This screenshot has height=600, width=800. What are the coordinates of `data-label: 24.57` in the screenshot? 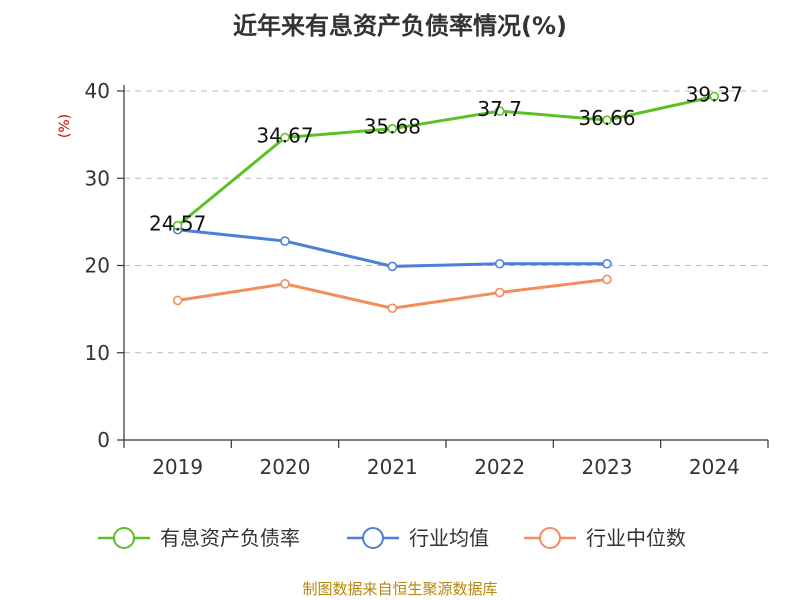 It's located at (177, 224).